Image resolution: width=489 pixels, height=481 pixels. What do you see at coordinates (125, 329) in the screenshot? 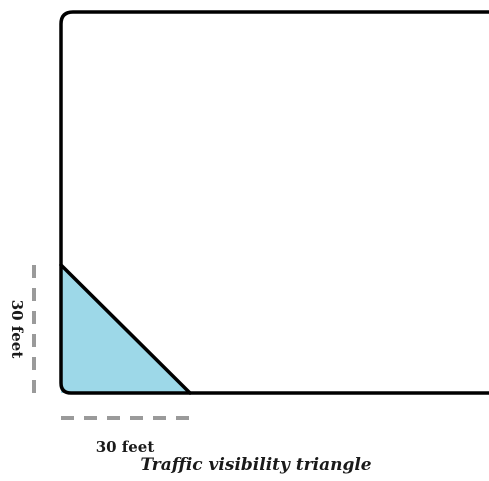
I see `triangle-hypotenuse` at bounding box center [125, 329].